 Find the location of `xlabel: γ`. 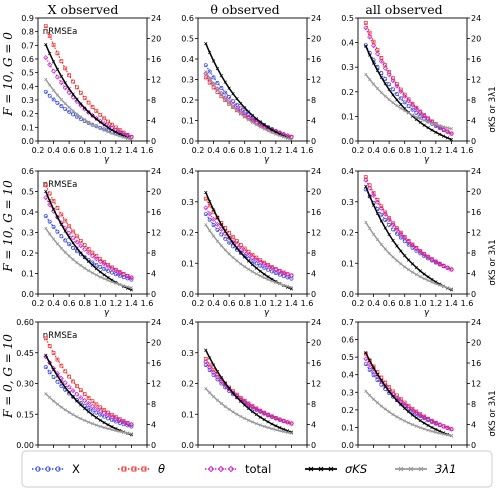

xlabel: γ is located at coordinates (267, 313).